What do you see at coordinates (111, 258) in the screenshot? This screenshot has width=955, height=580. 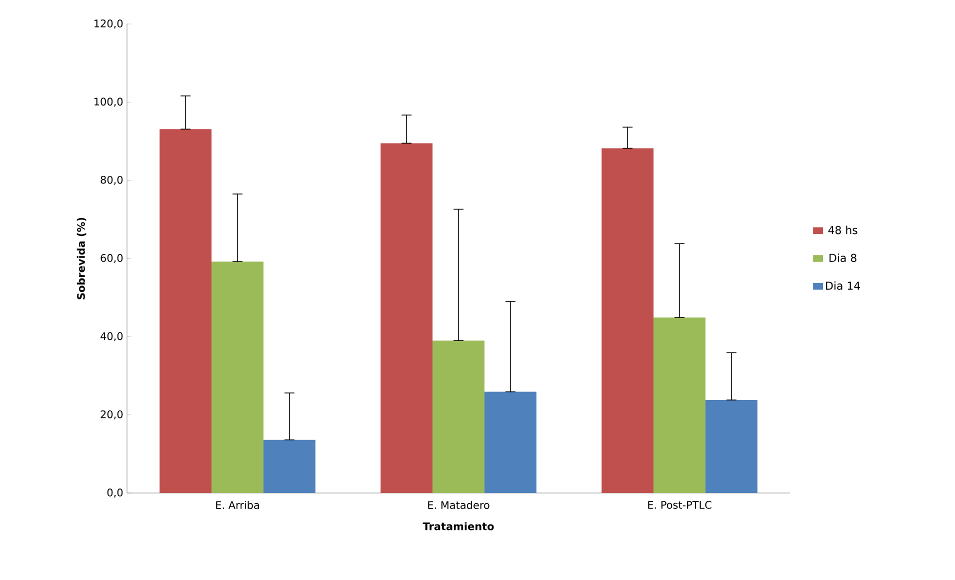 I see `y-tick-label: 60,0` at bounding box center [111, 258].